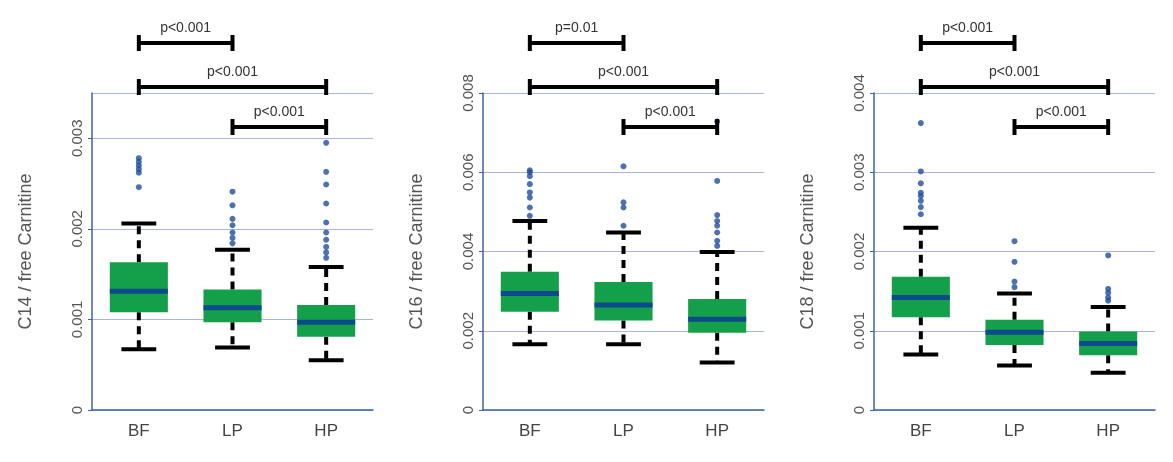 Image resolution: width=1173 pixels, height=462 pixels. Describe the element at coordinates (577, 27) in the screenshot. I see `text: p=0.01` at that location.